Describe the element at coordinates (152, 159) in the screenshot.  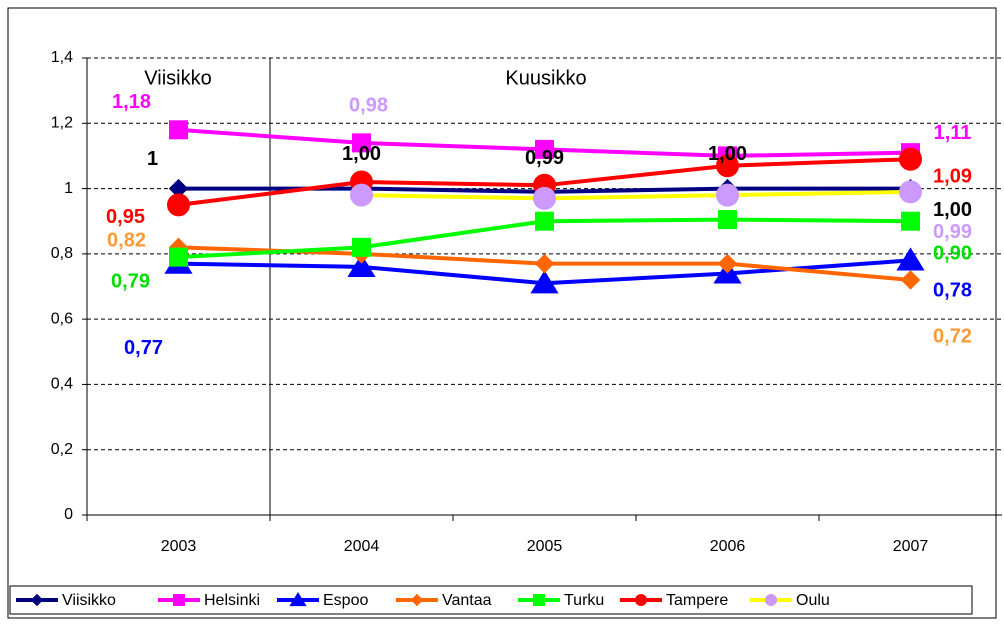
I see `data-label: 1` at that location.